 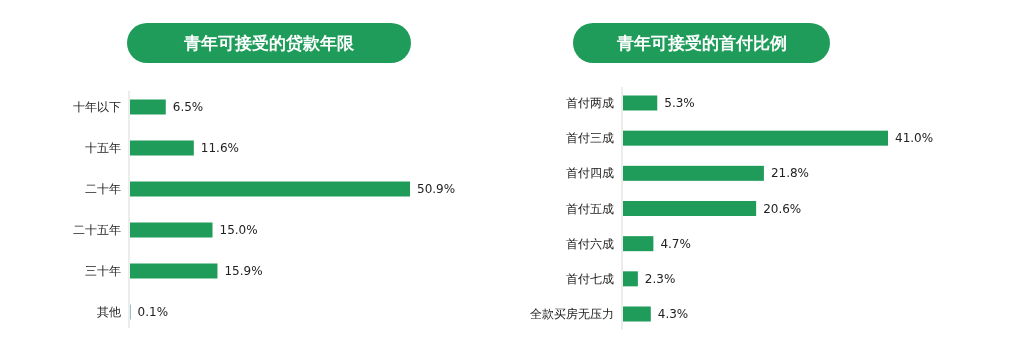 What do you see at coordinates (238, 230) in the screenshot?
I see `data-label: 15.0%` at bounding box center [238, 230].